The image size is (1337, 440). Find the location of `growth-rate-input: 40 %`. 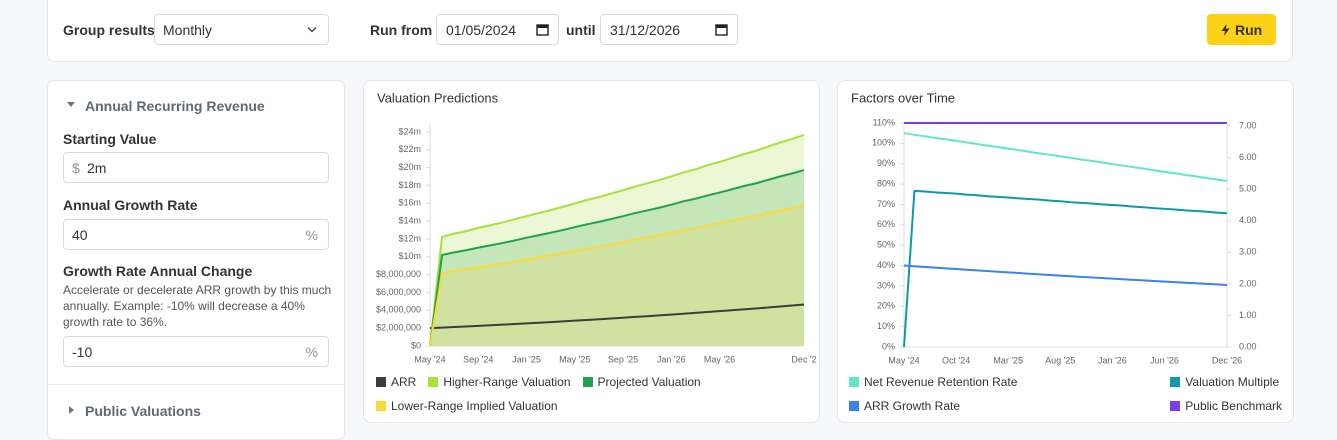

growth-rate-input: 40 % is located at coordinates (196, 234).